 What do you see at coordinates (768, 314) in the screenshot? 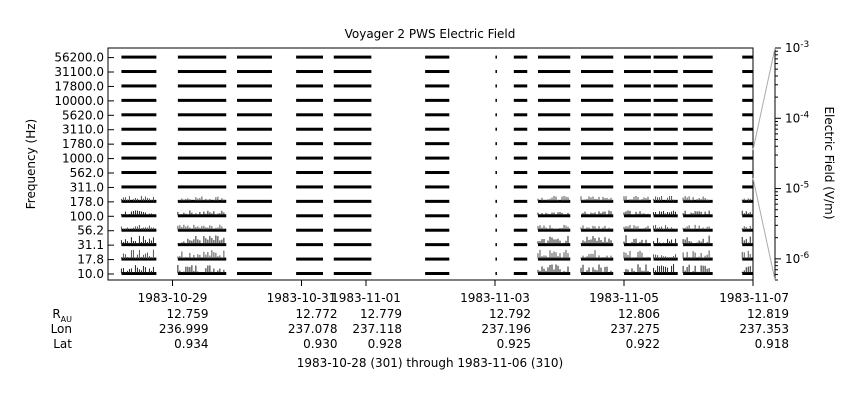
I see `ephemeris-rau-value: 12.819` at bounding box center [768, 314].